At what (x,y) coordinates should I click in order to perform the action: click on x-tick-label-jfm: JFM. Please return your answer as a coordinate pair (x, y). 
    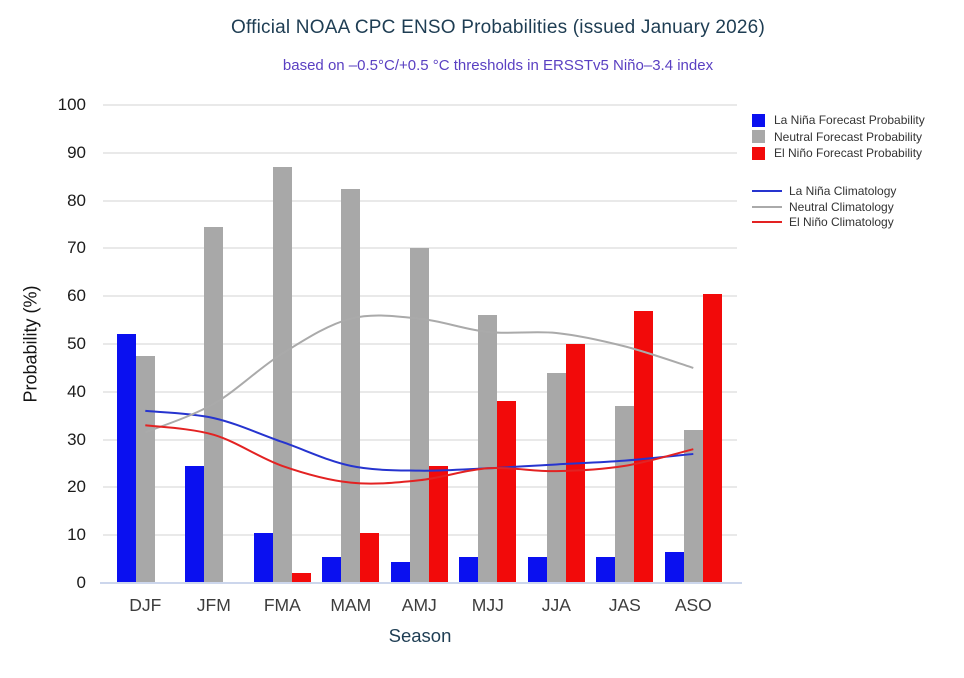
    Looking at the image, I should click on (213, 605).